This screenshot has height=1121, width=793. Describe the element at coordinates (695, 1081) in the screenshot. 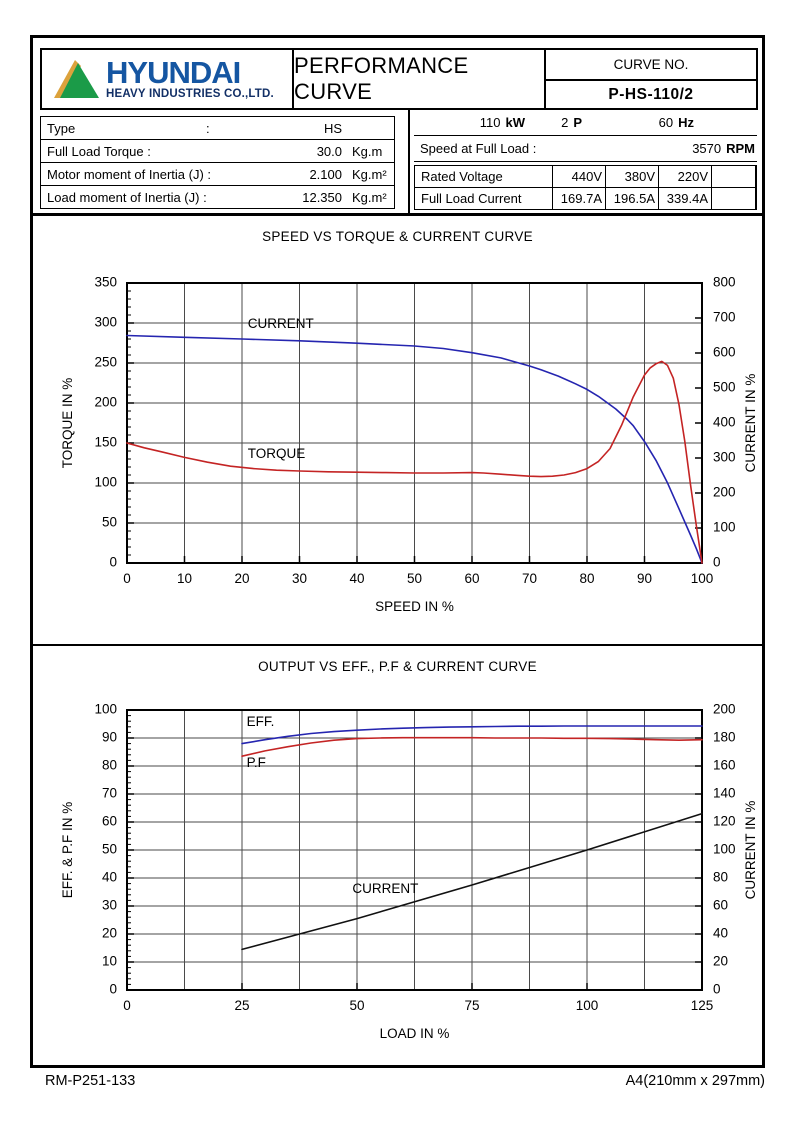

I see `paper-size-label: A4(210mm x 297mm)` at that location.